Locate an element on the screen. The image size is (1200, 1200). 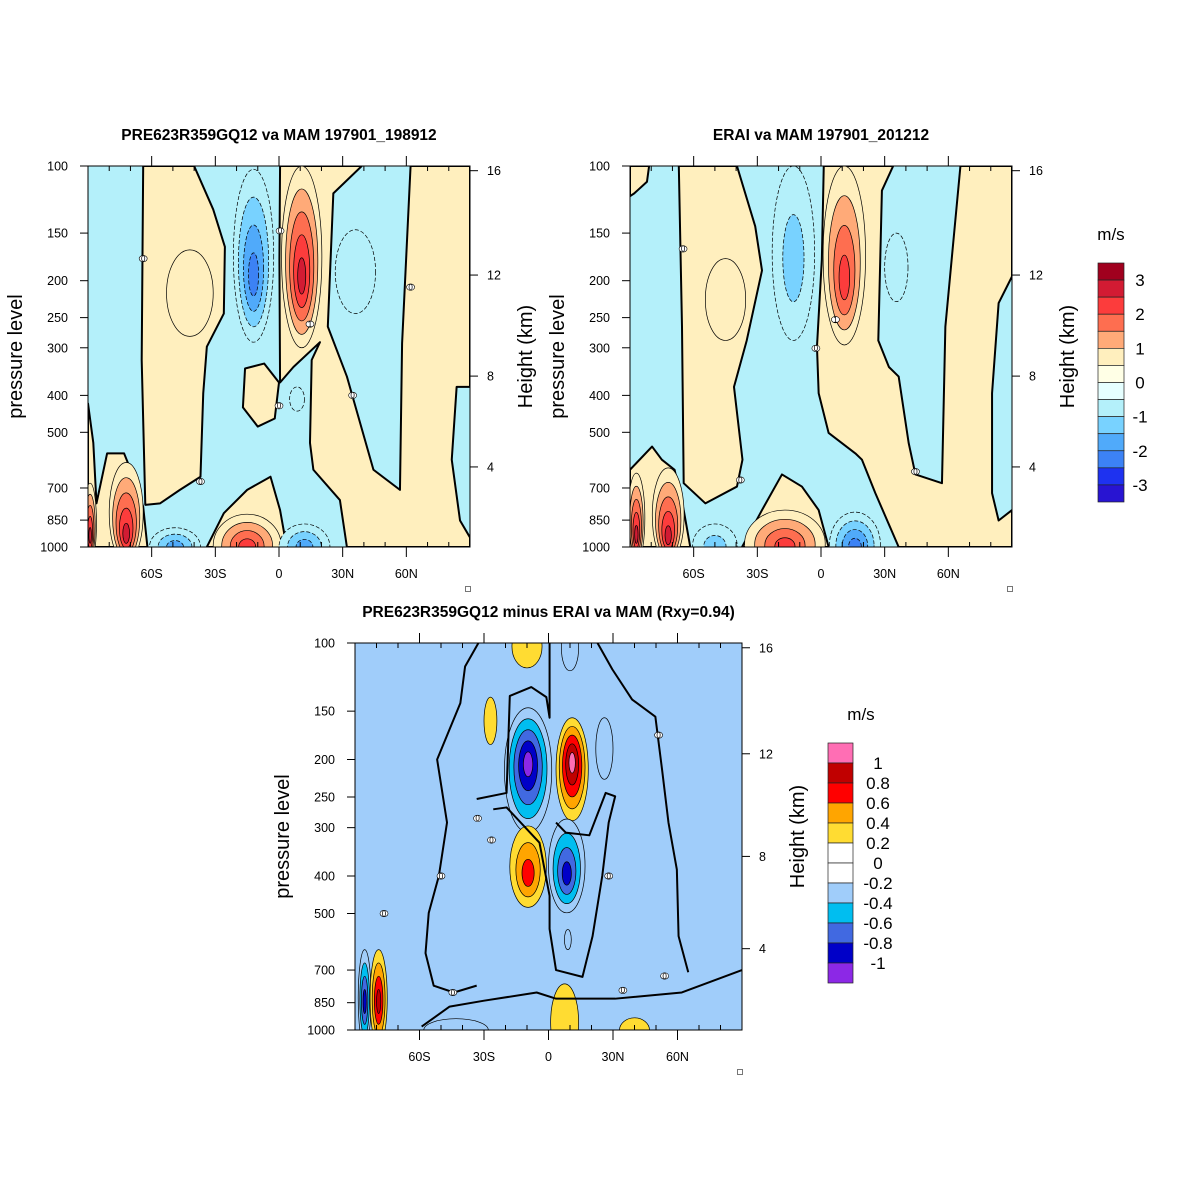
colorbar-label: 0.6 is located at coordinates (878, 803).